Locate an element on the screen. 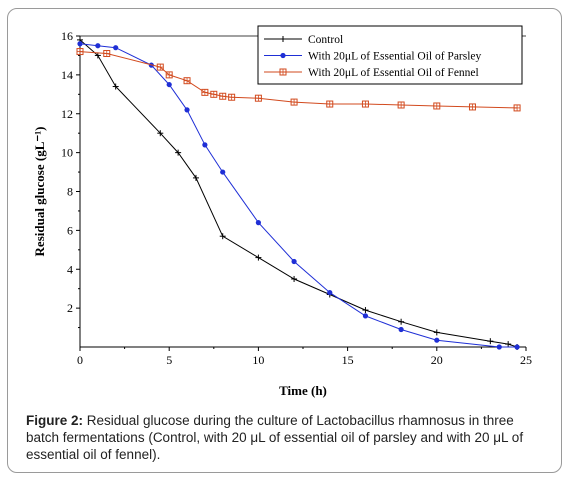  y-tick-label: 4 is located at coordinates (70, 269).